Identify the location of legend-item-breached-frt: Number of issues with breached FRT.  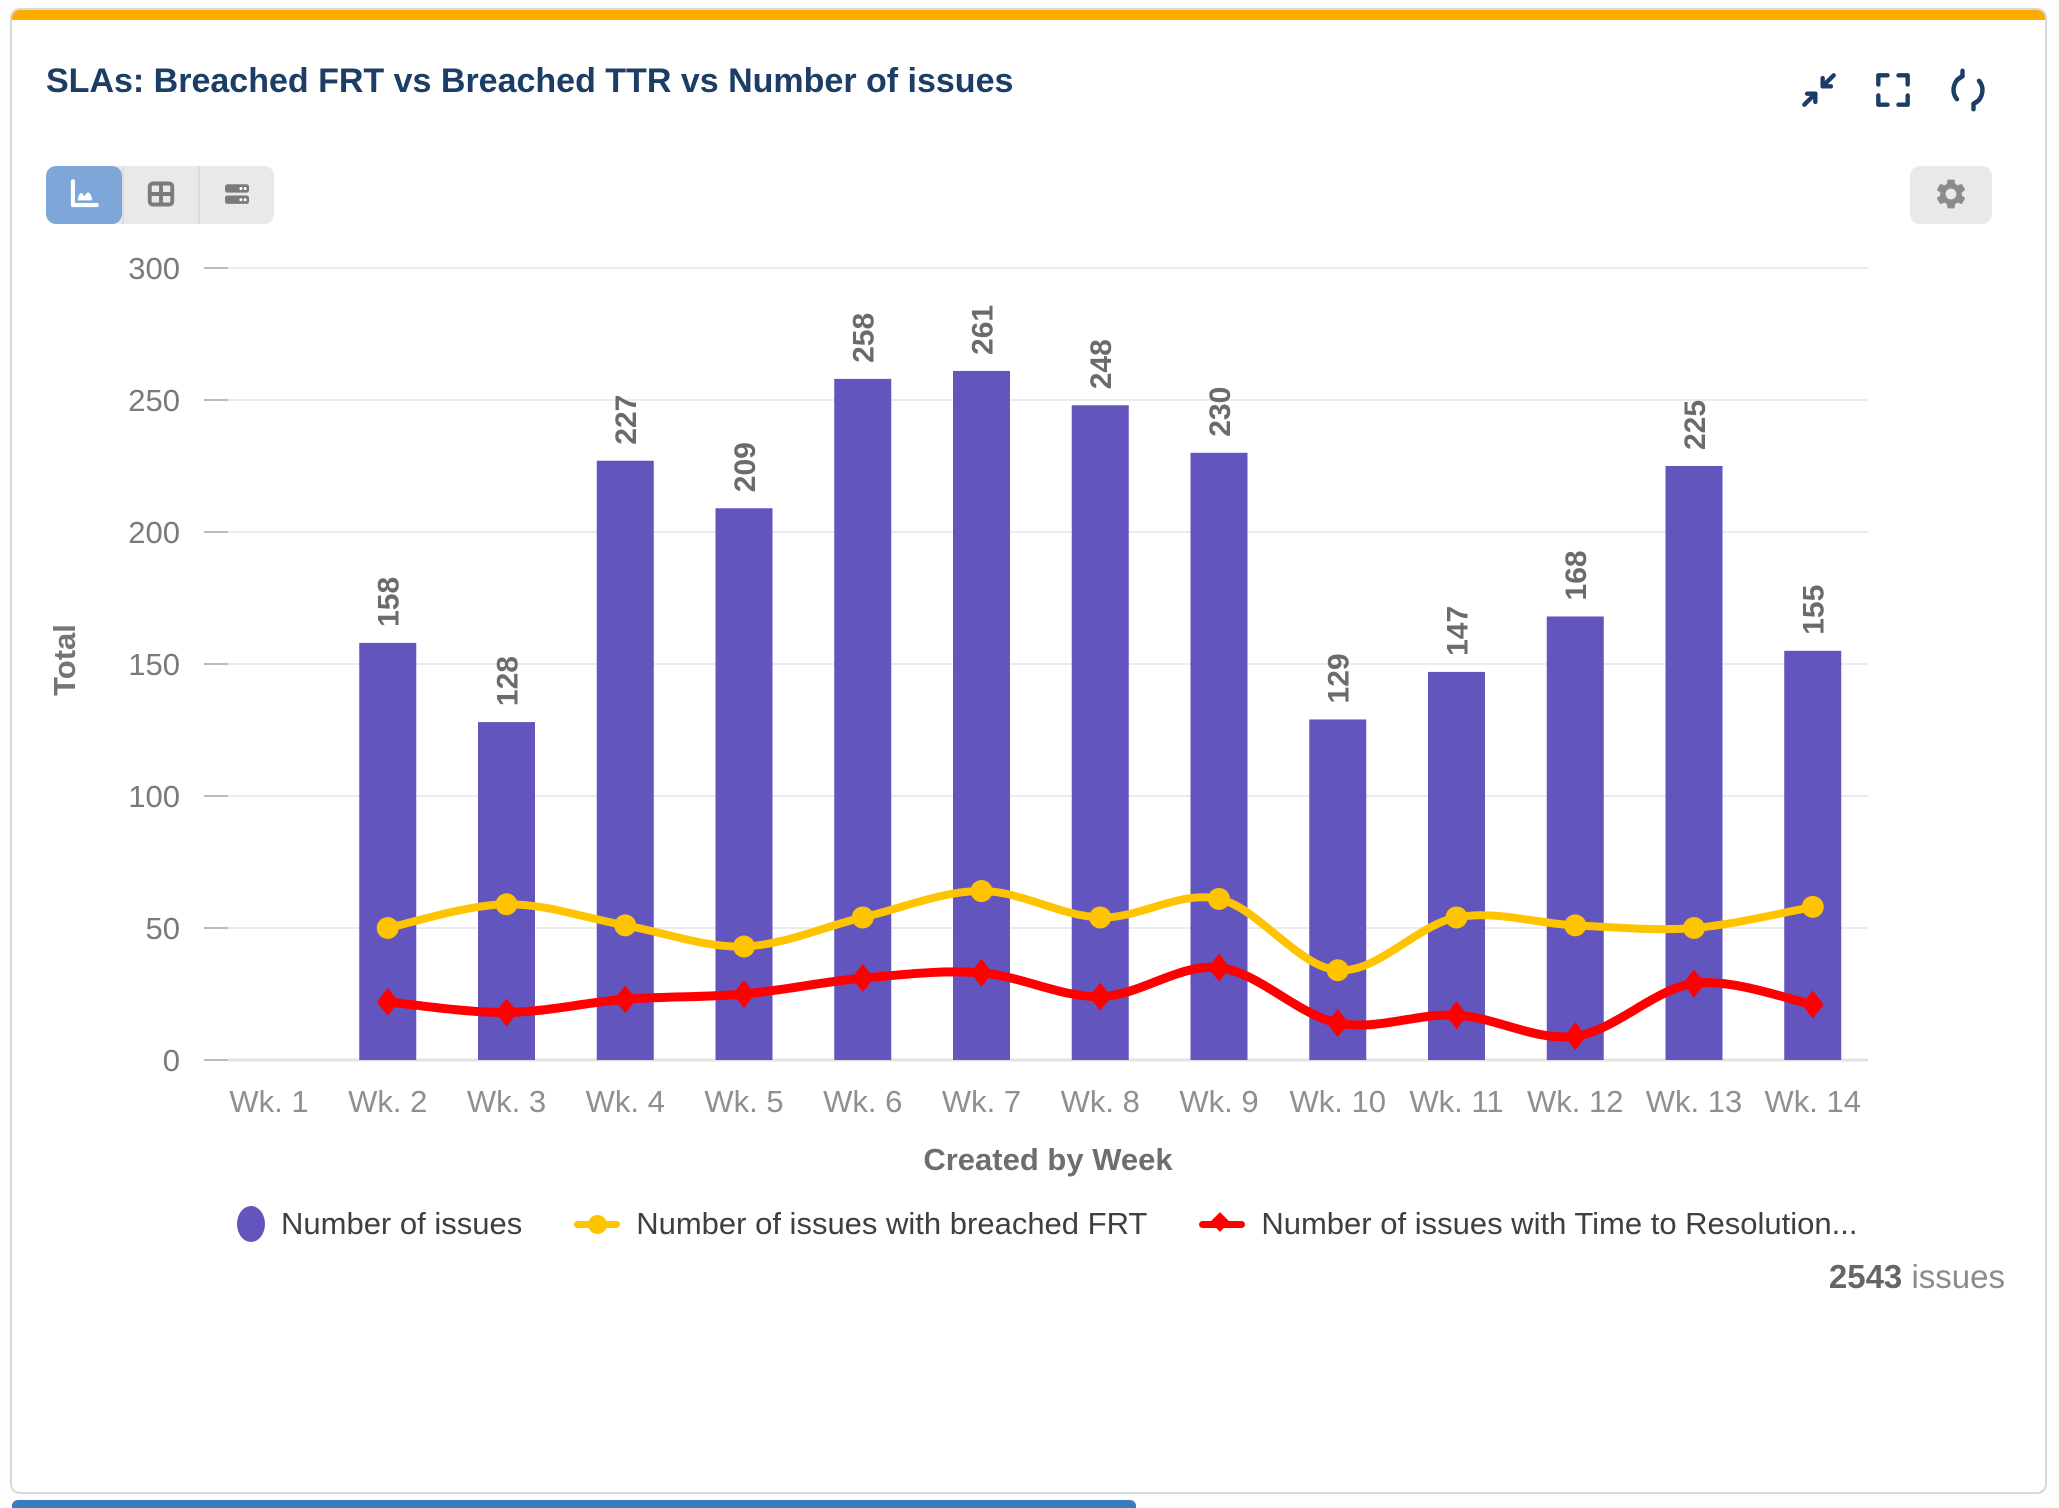
(860, 1224).